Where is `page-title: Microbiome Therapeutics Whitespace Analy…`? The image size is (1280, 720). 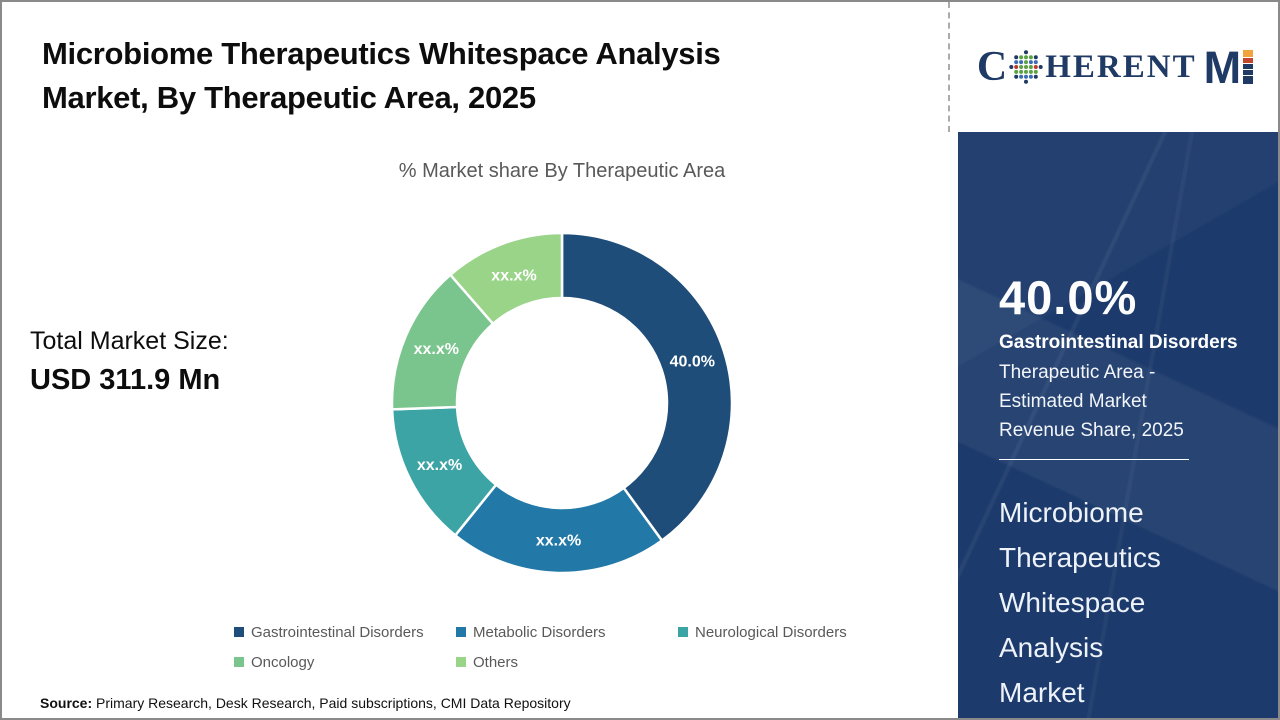
page-title: Microbiome Therapeutics Whitespace Analy… is located at coordinates (492, 76).